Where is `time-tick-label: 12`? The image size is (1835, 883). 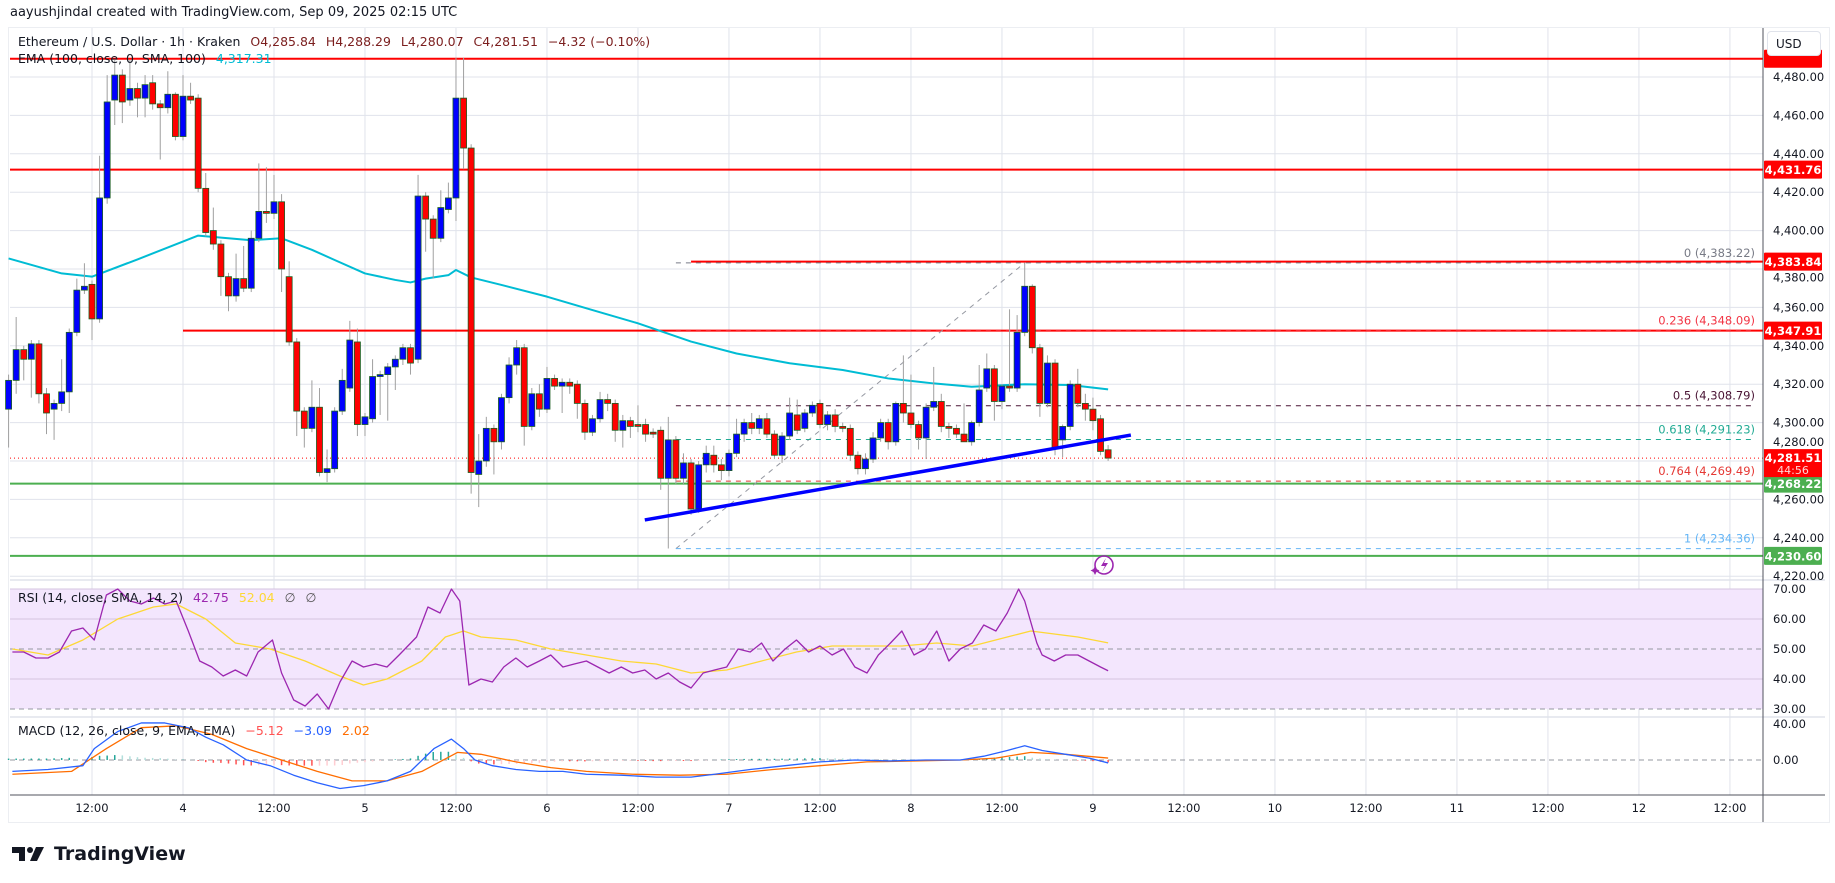 time-tick-label: 12 is located at coordinates (1639, 808).